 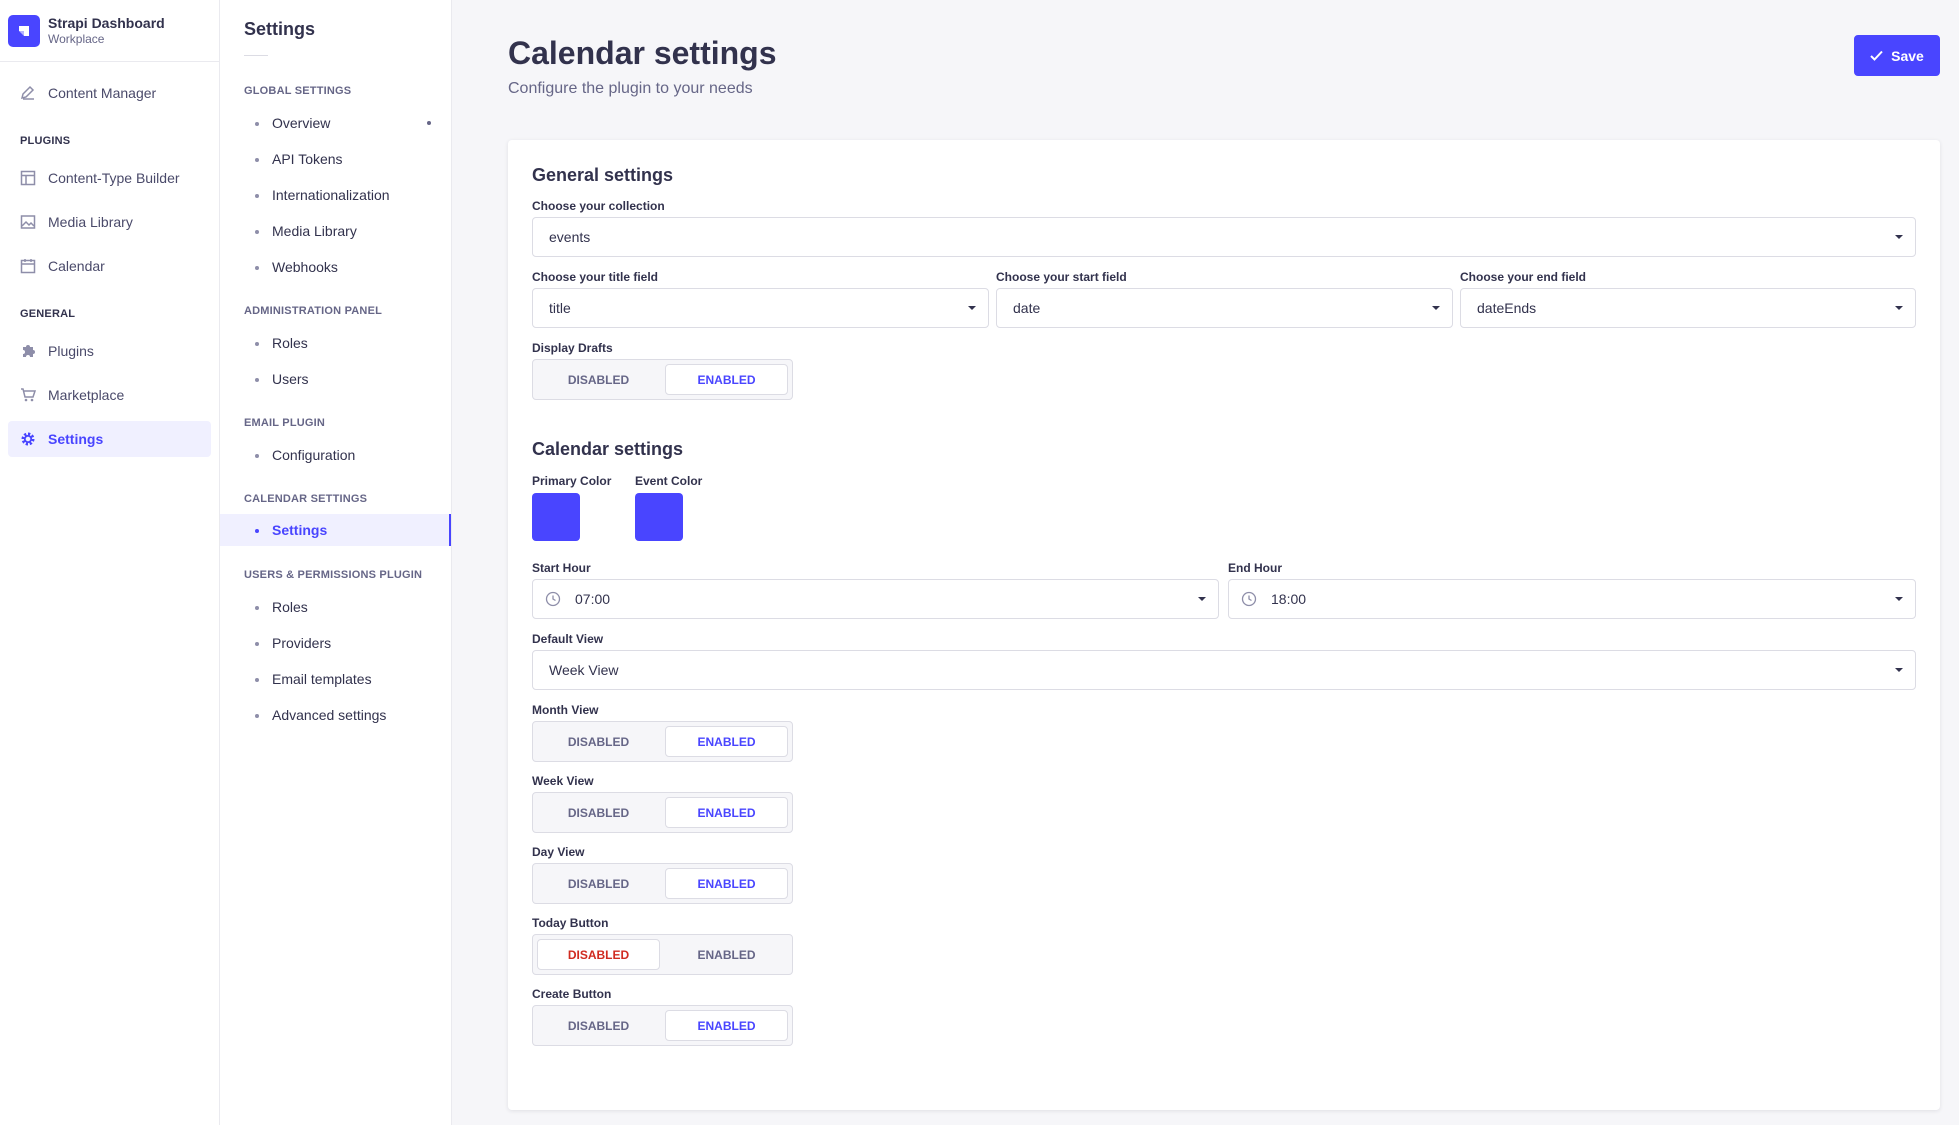 I want to click on nav-content-manager: Content Manager, so click(x=109, y=93).